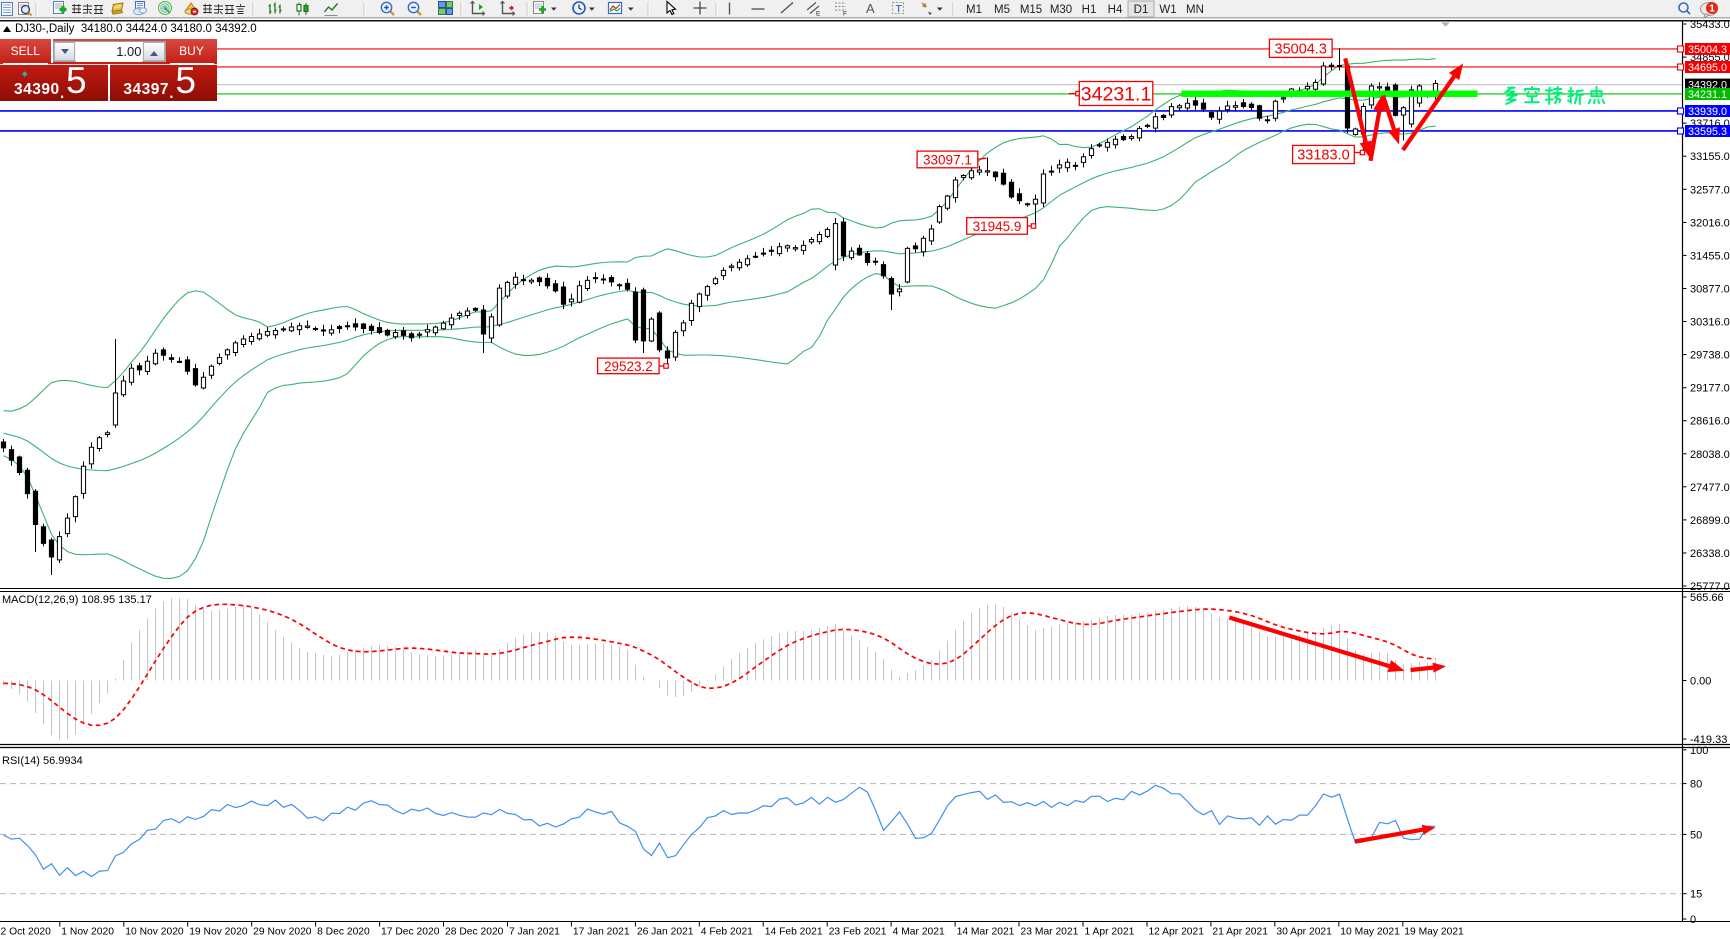 The image size is (1730, 939). What do you see at coordinates (1710, 289) in the screenshot?
I see `svg-text: 30877.0` at bounding box center [1710, 289].